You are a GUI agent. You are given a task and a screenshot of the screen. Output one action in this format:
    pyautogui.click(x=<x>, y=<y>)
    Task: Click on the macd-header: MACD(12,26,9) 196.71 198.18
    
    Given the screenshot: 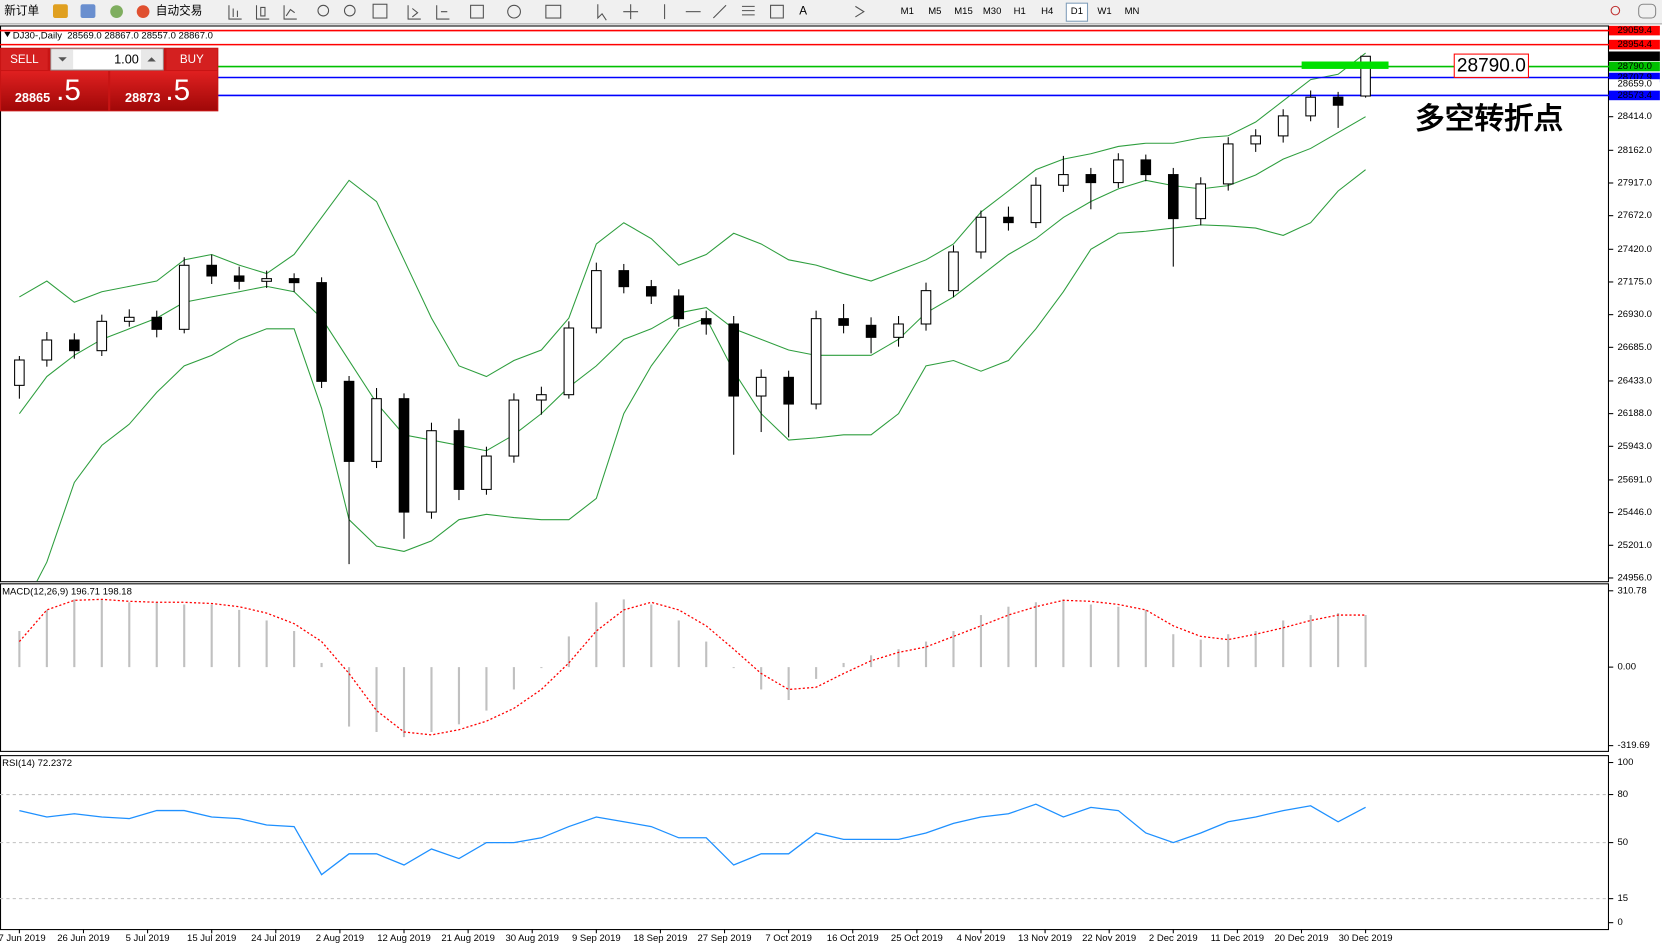 What is the action you would take?
    pyautogui.click(x=67, y=591)
    